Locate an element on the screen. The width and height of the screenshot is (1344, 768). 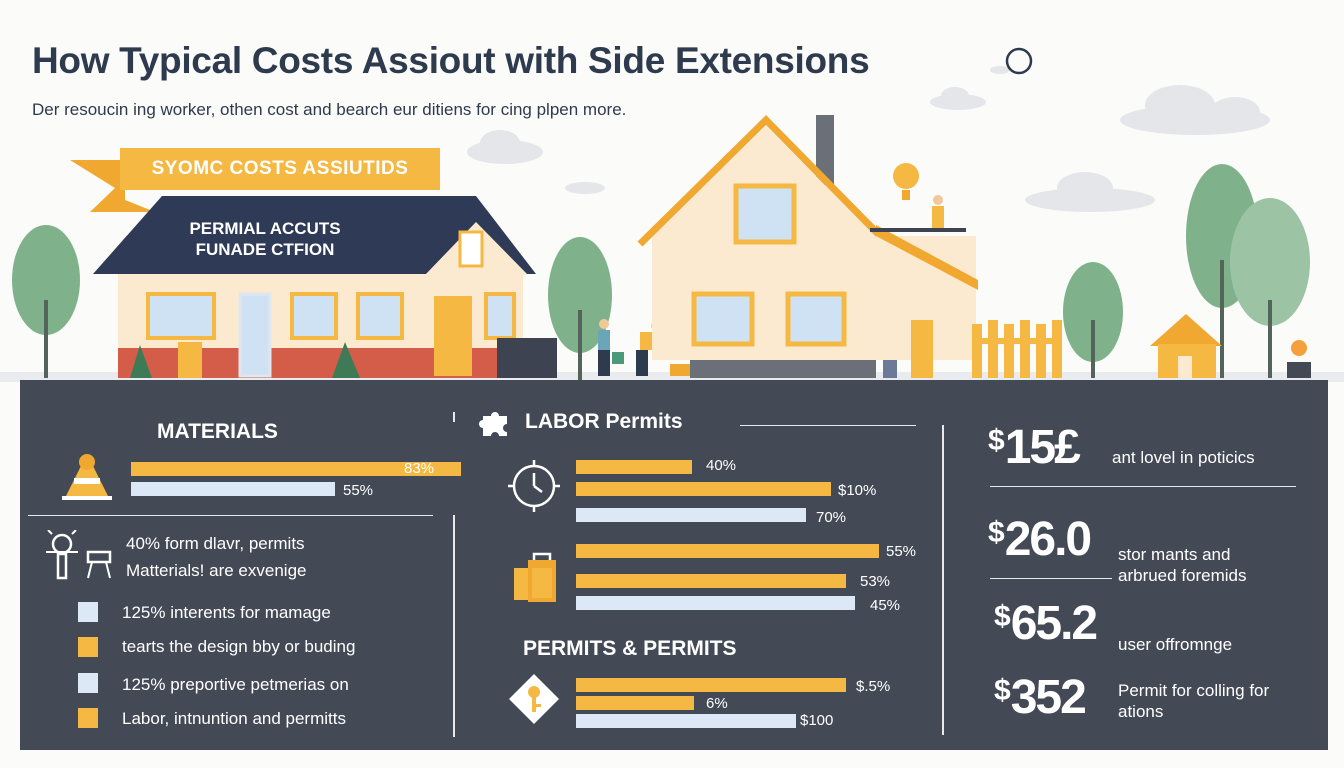
stat-4-text: Permit for colling for ations is located at coordinates (1194, 701).